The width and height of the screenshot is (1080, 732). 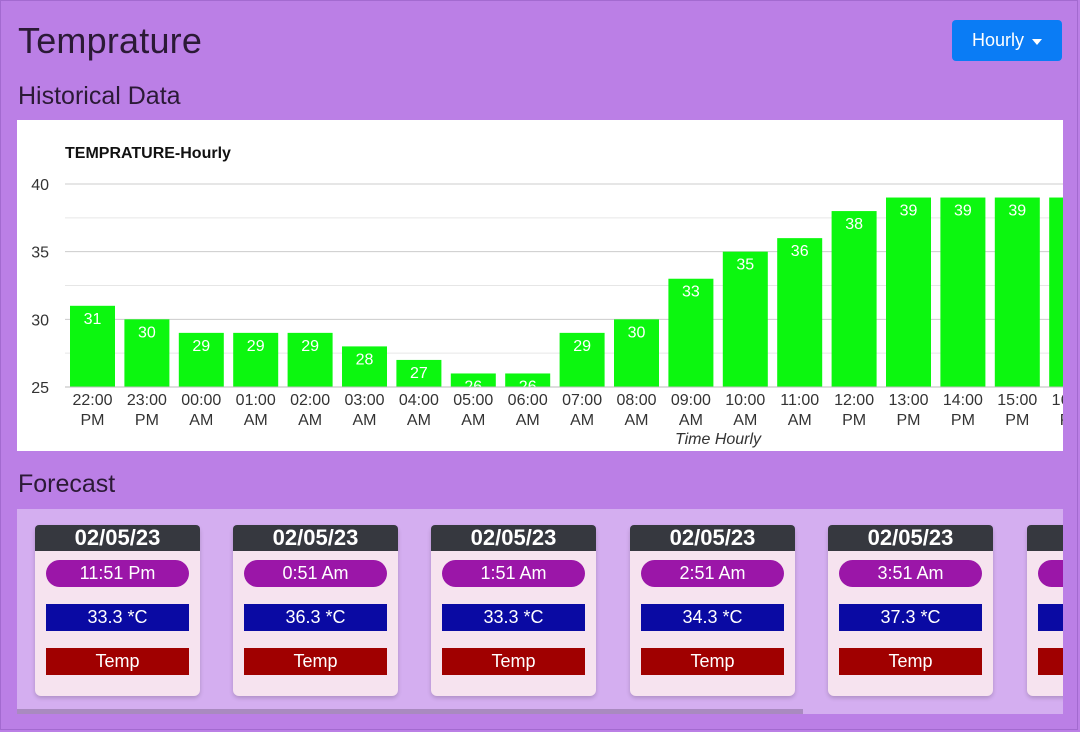 I want to click on forecast-card: 02/05/23 11:51 Pm 33.3 *C Temp, so click(x=117, y=610).